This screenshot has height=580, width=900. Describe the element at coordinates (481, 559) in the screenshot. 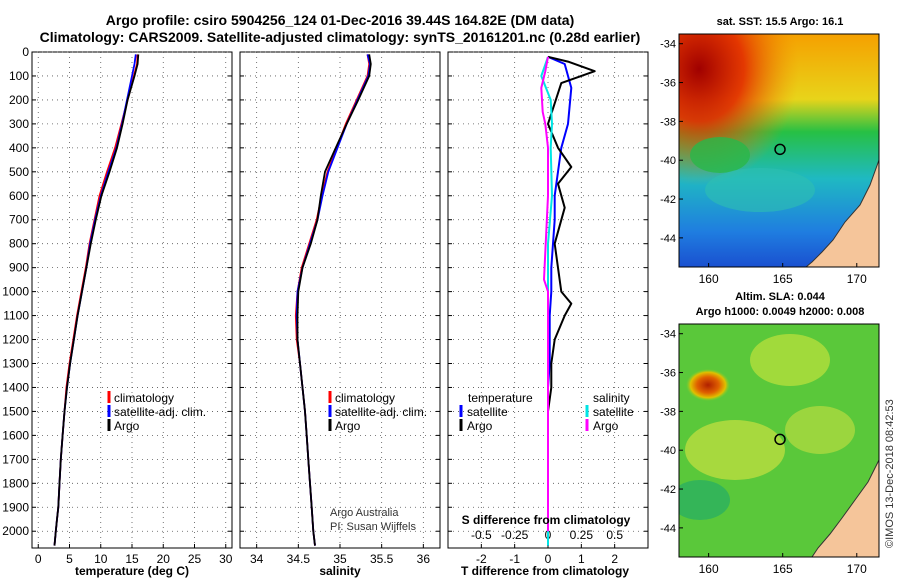

I see `x-tick-label: -2` at that location.